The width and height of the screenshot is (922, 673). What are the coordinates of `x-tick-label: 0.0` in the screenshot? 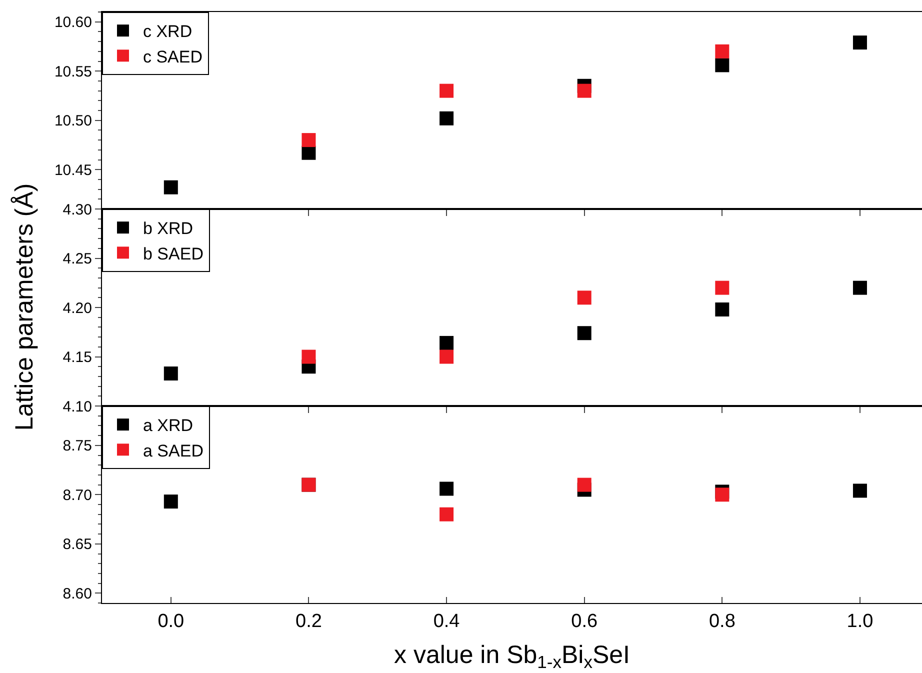 It's located at (171, 621).